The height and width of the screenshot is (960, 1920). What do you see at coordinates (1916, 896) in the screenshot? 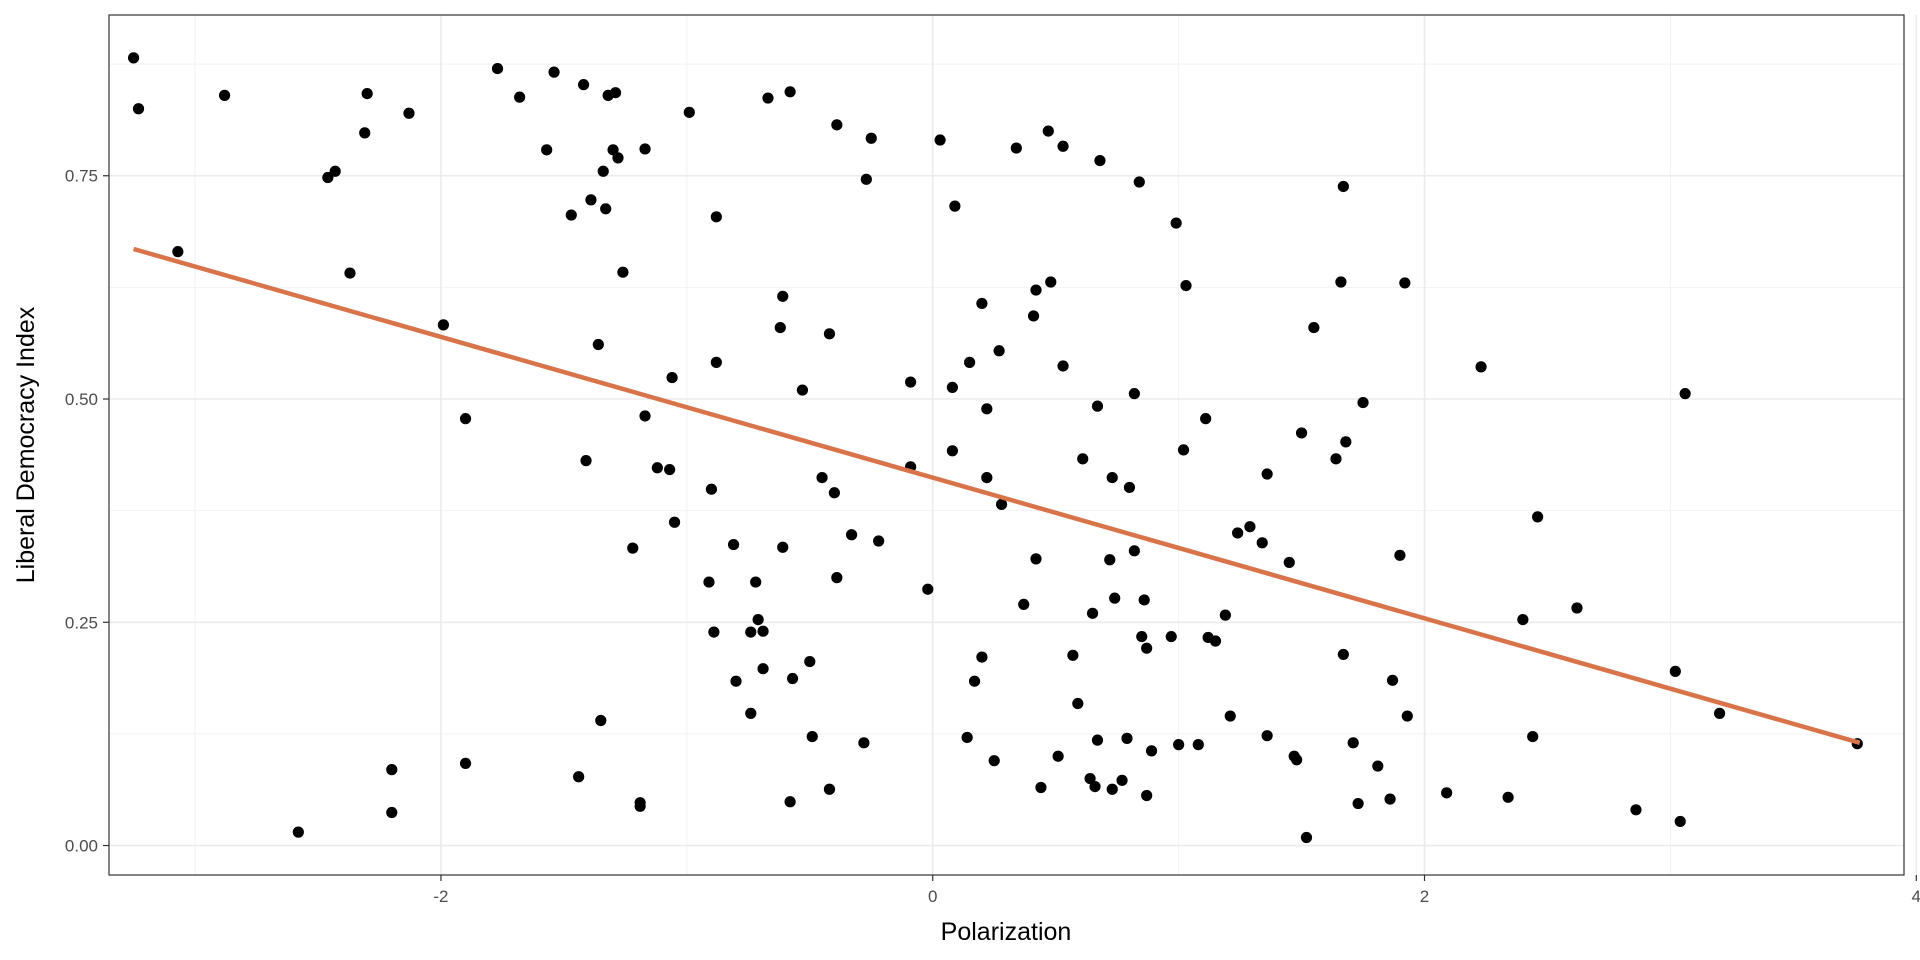
I see `x-tick-label: 4` at bounding box center [1916, 896].